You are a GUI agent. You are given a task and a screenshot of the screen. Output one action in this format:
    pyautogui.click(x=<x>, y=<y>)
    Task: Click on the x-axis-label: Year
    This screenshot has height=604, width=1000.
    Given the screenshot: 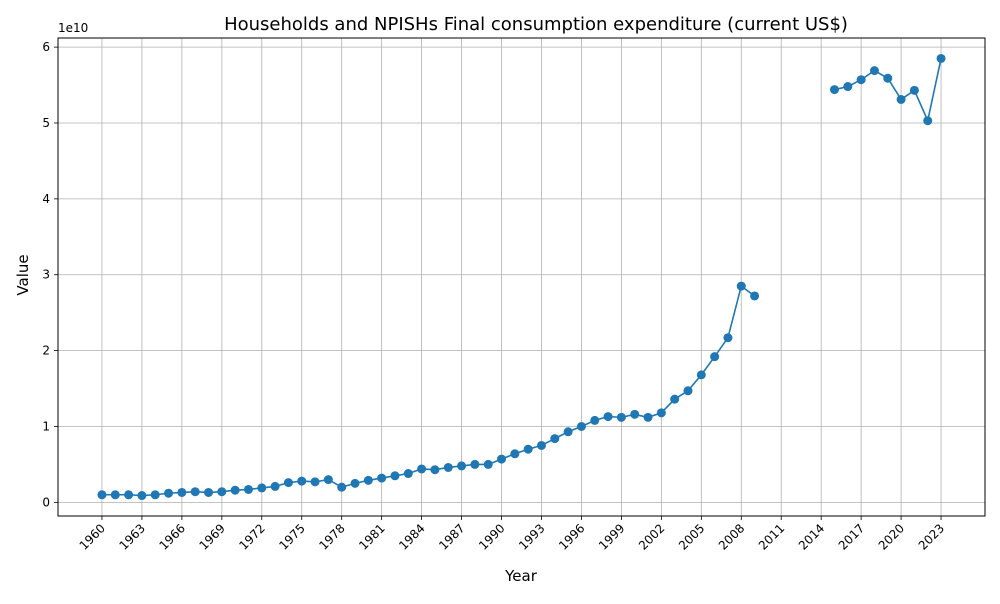 What is the action you would take?
    pyautogui.click(x=521, y=576)
    